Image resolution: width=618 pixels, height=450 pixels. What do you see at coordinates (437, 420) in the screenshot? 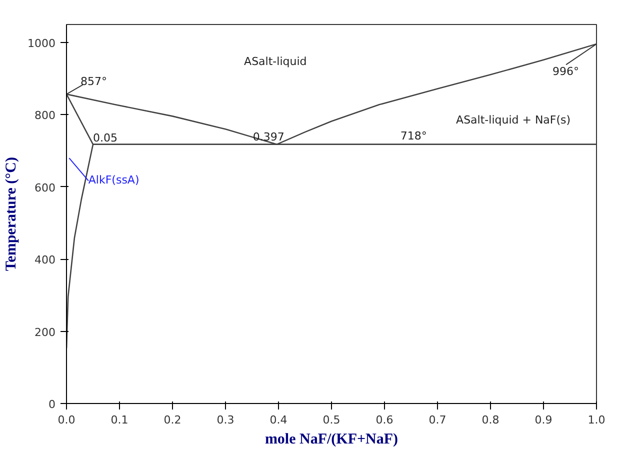
I see `x-tick-label: 0.7` at bounding box center [437, 420].